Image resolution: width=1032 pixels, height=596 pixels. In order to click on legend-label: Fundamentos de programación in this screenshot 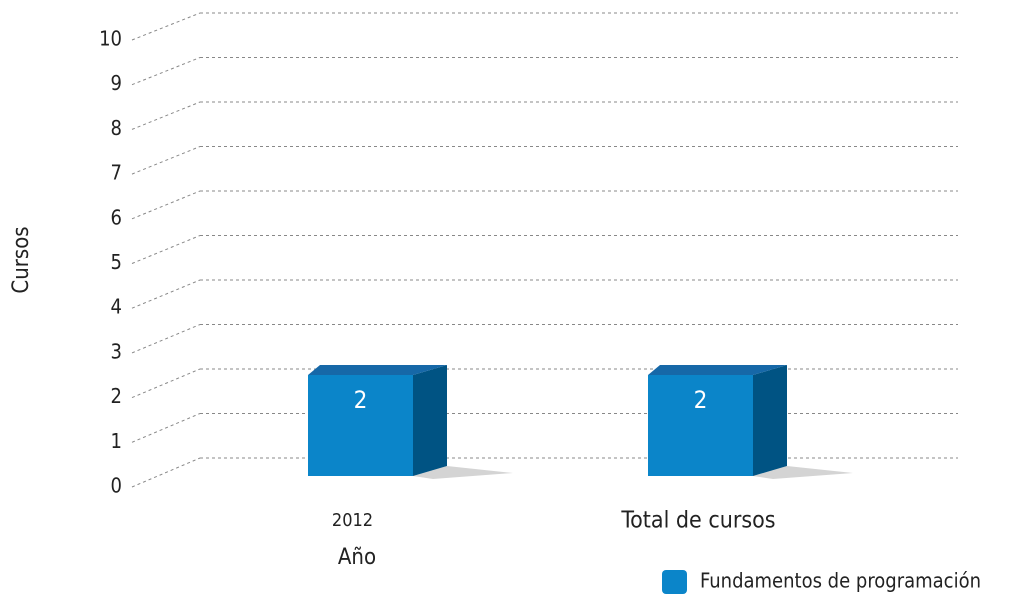, I will do `click(840, 581)`.